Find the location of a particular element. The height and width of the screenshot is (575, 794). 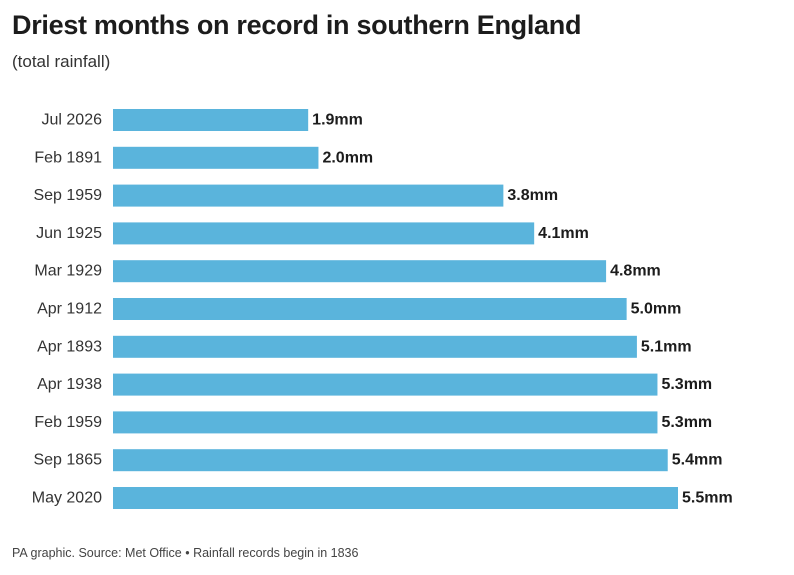

category-label: Sep 1959 is located at coordinates (67, 195).